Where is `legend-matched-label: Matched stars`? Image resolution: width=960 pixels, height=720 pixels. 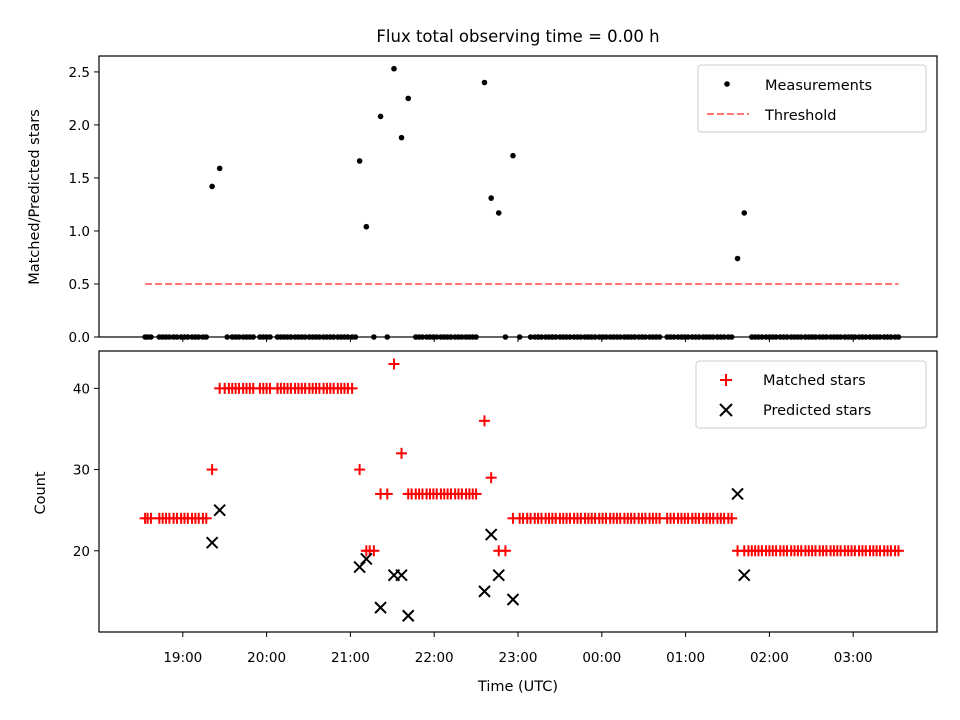
legend-matched-label: Matched stars is located at coordinates (814, 381).